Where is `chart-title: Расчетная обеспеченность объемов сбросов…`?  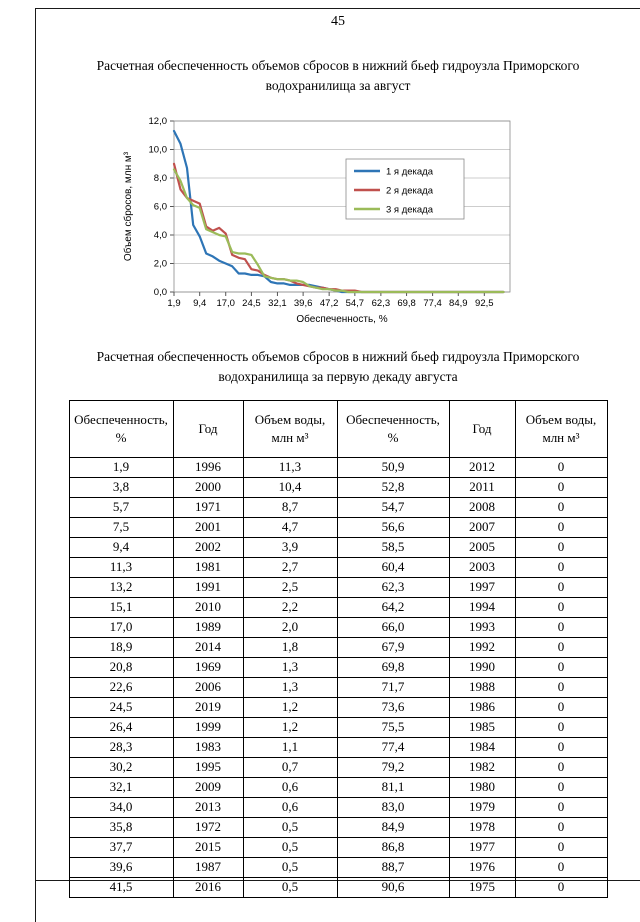 chart-title: Расчетная обеспеченность объемов сбросов… is located at coordinates (338, 76).